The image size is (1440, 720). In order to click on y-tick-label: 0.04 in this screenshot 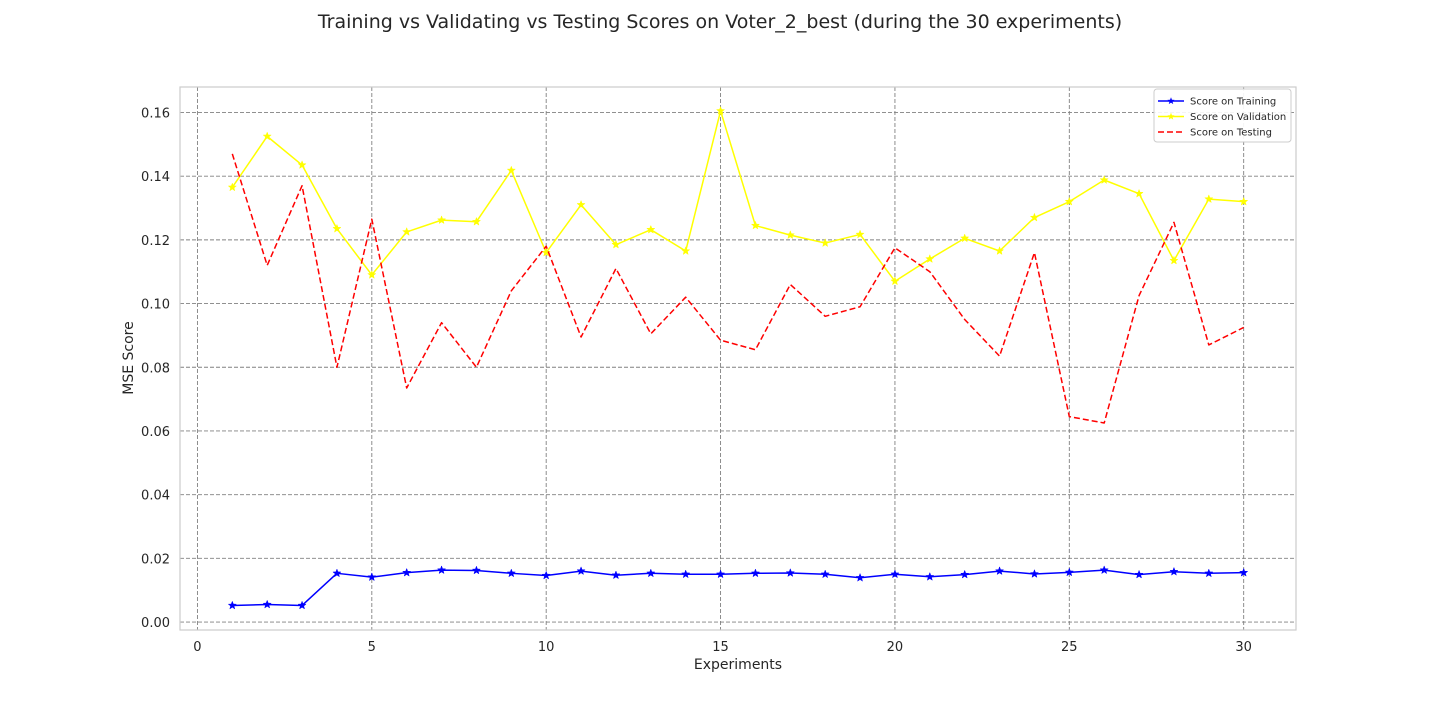, I will do `click(155, 496)`.